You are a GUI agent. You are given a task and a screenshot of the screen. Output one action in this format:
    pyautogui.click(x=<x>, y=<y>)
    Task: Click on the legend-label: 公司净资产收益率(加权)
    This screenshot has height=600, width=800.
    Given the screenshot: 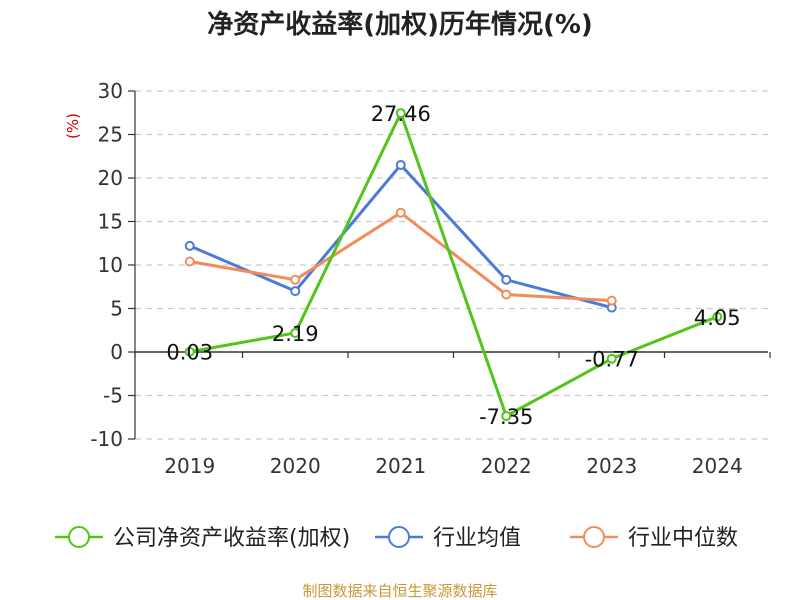 What is the action you would take?
    pyautogui.click(x=231, y=538)
    